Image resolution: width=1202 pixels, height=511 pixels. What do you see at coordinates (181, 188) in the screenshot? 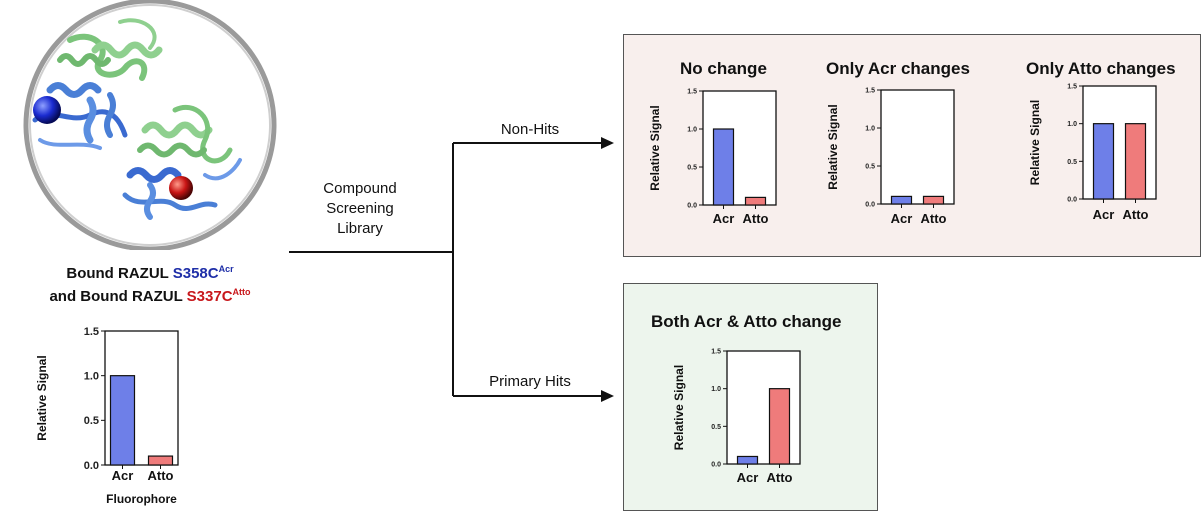
I see `atto-label-sphere` at bounding box center [181, 188].